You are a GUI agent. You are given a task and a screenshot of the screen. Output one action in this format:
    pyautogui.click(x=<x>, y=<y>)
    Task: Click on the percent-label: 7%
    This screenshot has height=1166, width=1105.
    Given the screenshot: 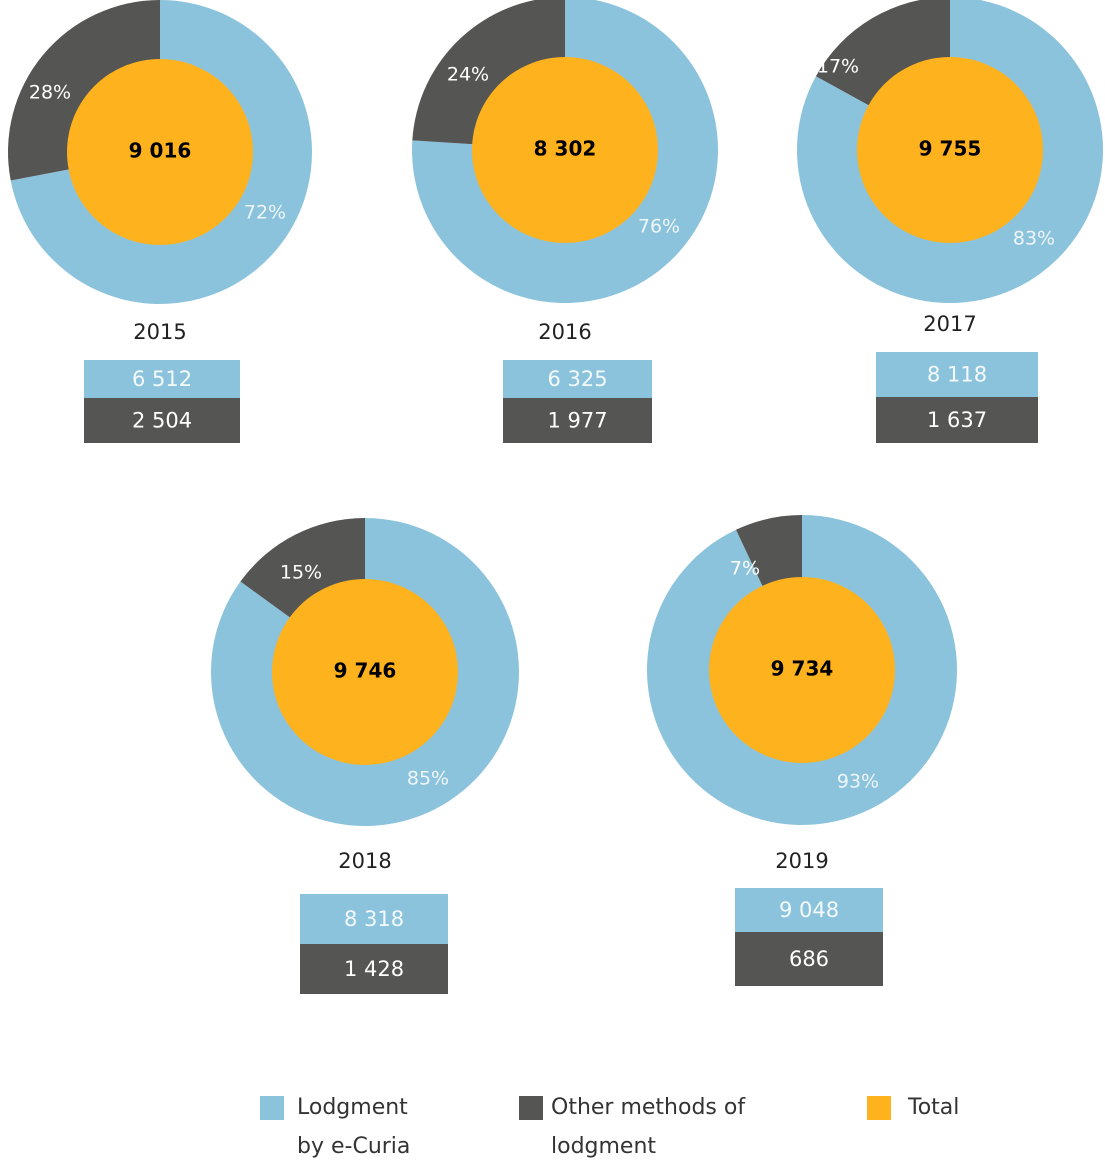 What is the action you would take?
    pyautogui.click(x=745, y=569)
    